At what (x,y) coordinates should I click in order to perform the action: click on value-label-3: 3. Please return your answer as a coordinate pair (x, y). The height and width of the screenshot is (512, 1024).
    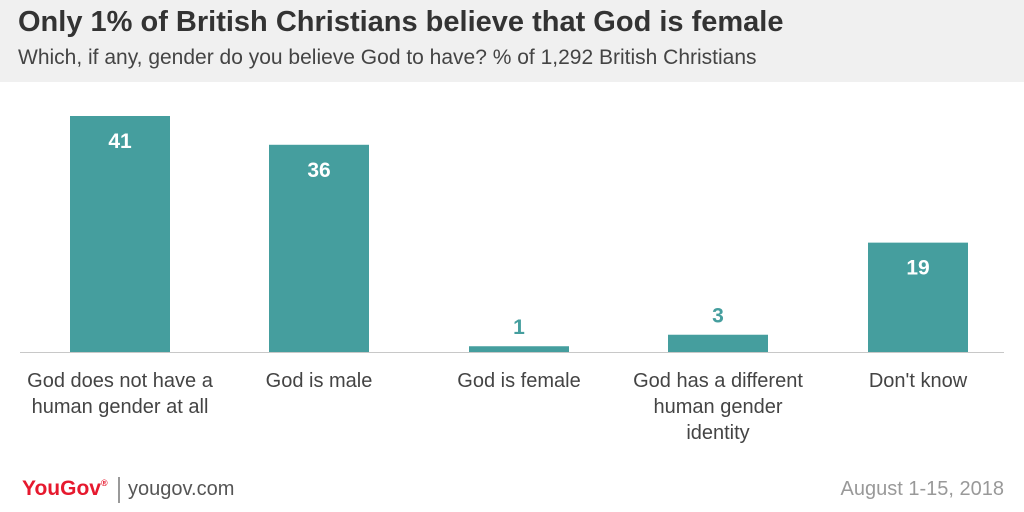
    Looking at the image, I should click on (718, 316).